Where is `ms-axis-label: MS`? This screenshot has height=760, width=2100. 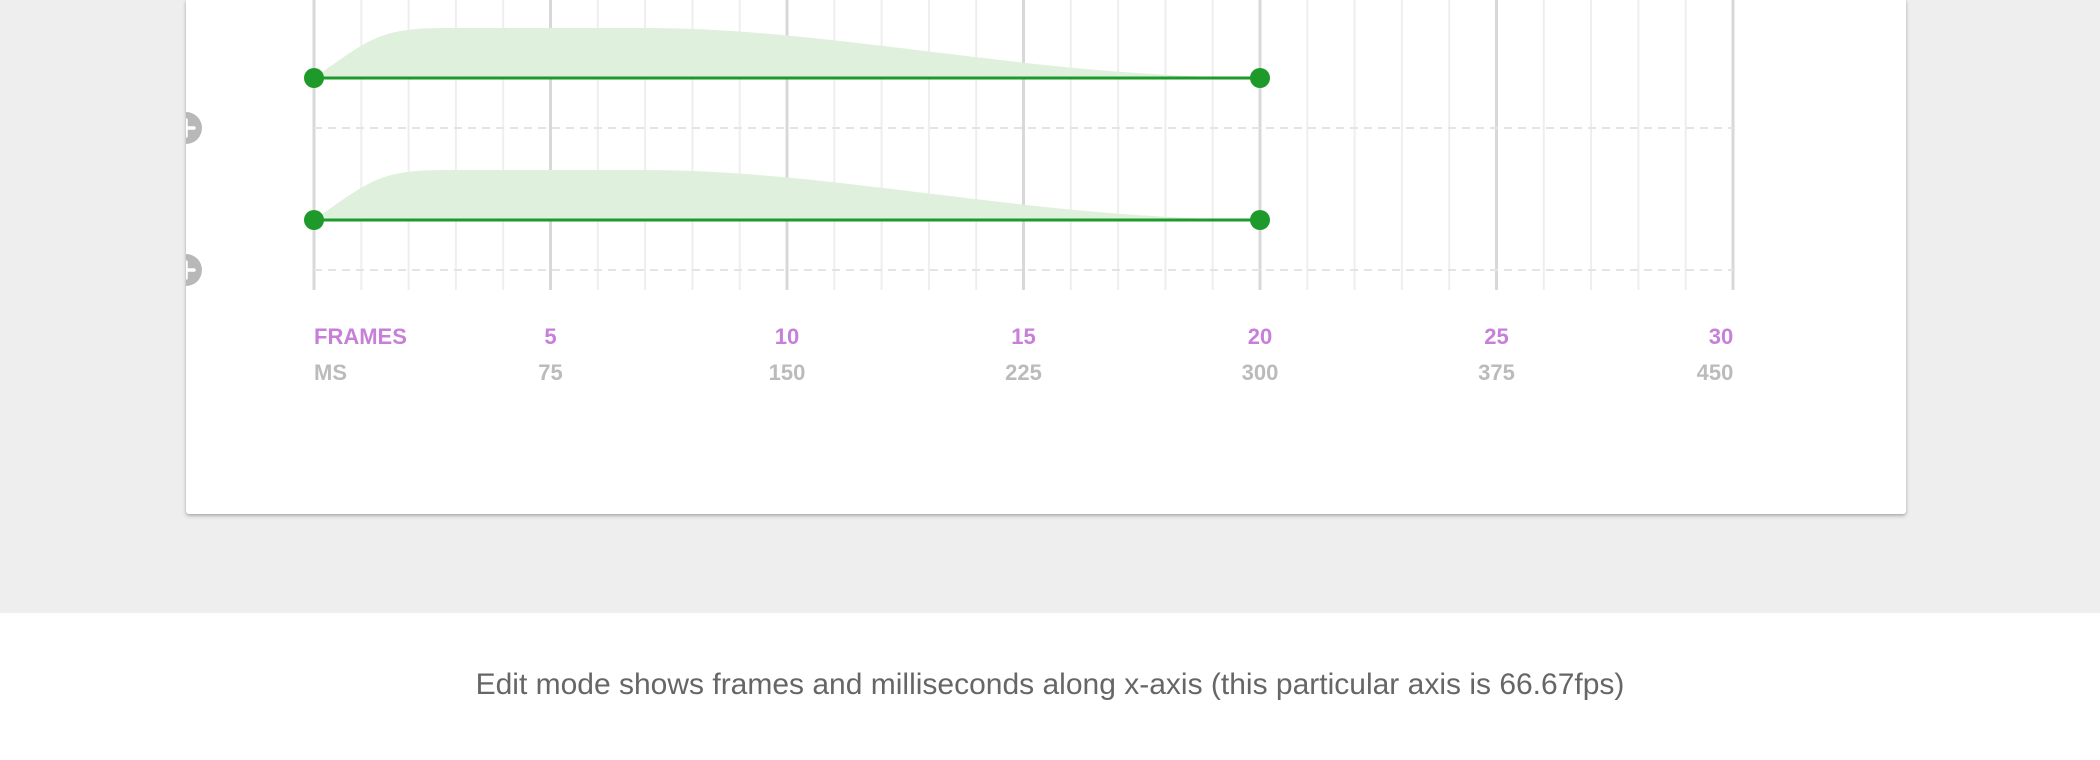
ms-axis-label: MS is located at coordinates (330, 372).